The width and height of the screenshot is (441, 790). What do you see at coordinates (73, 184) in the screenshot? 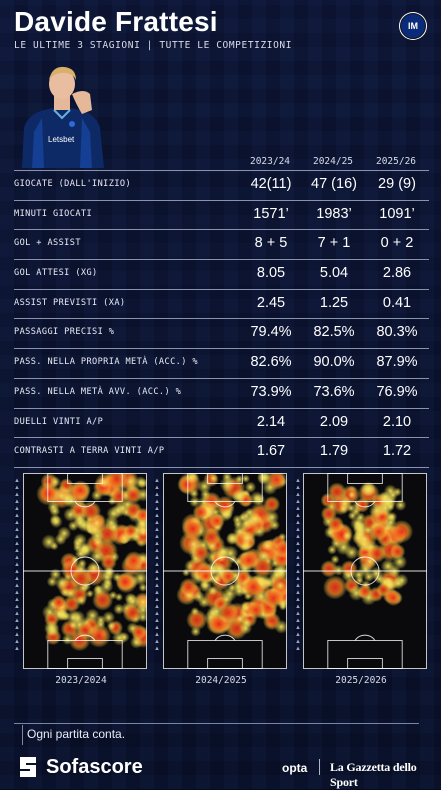
I see `stat-label: GIOCATE (DALL'INIZIO)` at bounding box center [73, 184].